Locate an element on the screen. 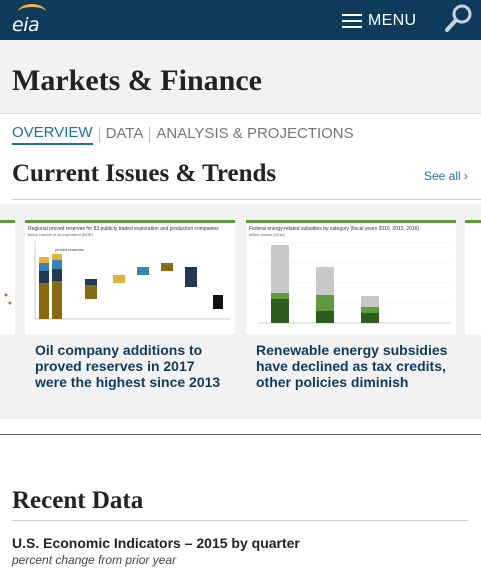 The image size is (481, 568). search-button is located at coordinates (459, 18).